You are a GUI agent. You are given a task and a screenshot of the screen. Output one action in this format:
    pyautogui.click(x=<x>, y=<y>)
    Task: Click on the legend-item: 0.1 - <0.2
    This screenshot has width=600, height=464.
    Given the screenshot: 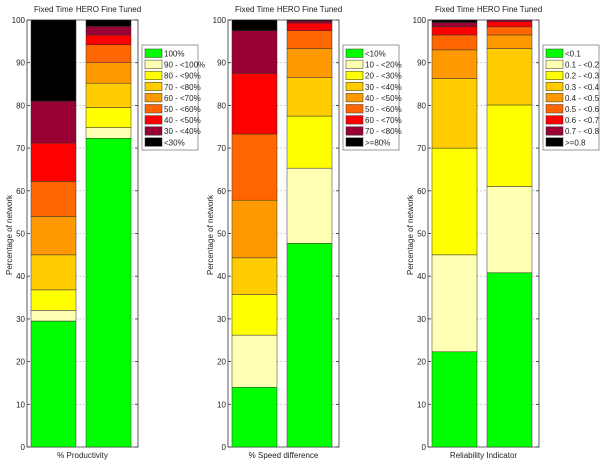 What is the action you would take?
    pyautogui.click(x=582, y=65)
    